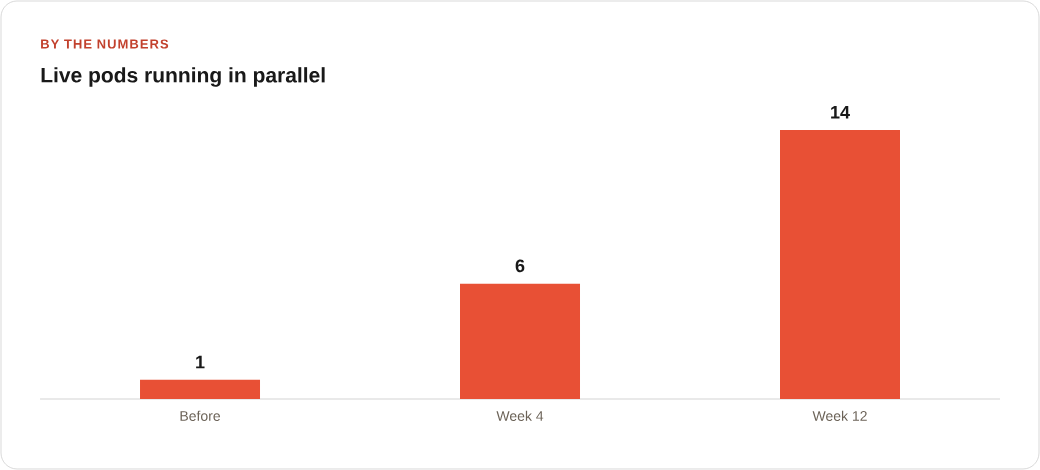 The width and height of the screenshot is (1040, 470). I want to click on x-tick-label: Before, so click(200, 415).